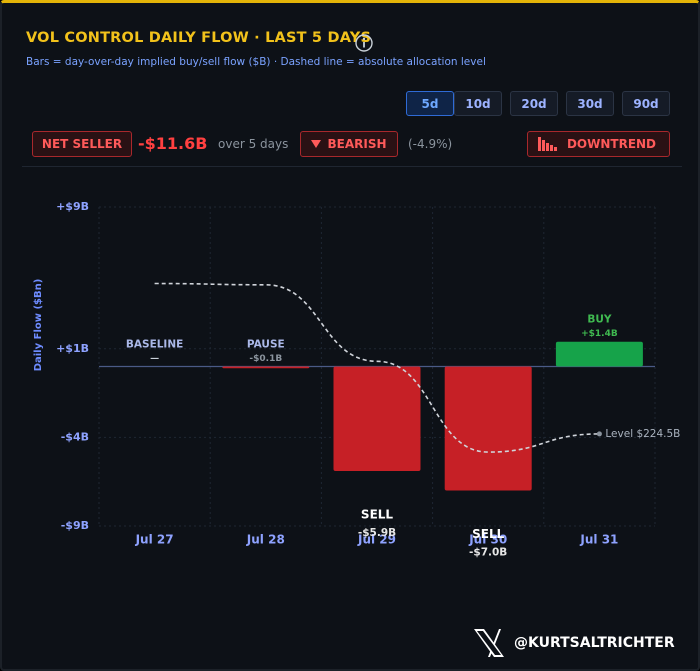 The image size is (700, 671). I want to click on net-flow: -$11.6B, so click(173, 143).